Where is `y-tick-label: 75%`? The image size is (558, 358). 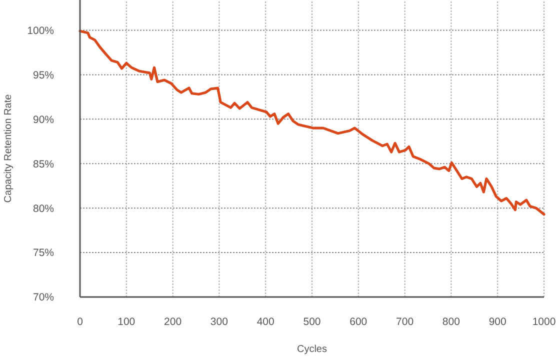
y-tick-label: 75% is located at coordinates (43, 253).